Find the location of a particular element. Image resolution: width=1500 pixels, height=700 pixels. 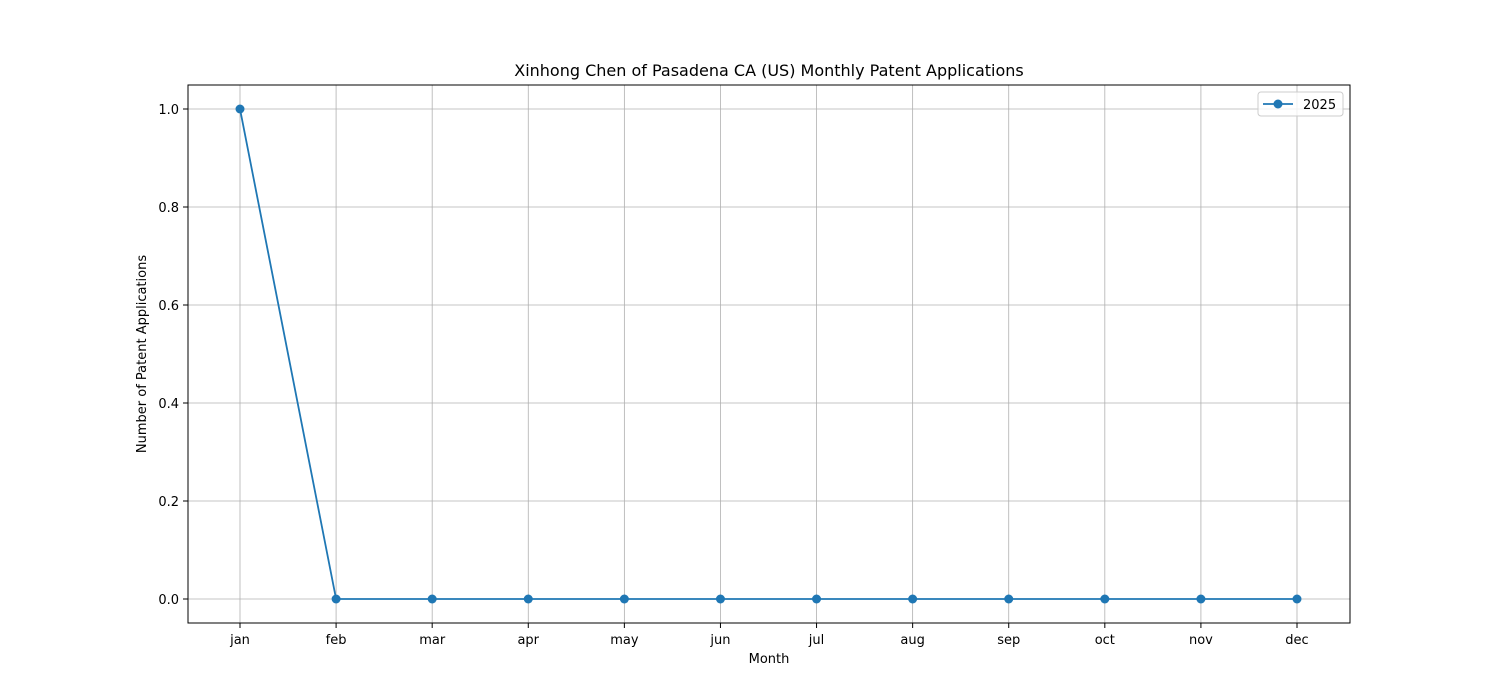

y-tick-label: 0.4 is located at coordinates (168, 404).